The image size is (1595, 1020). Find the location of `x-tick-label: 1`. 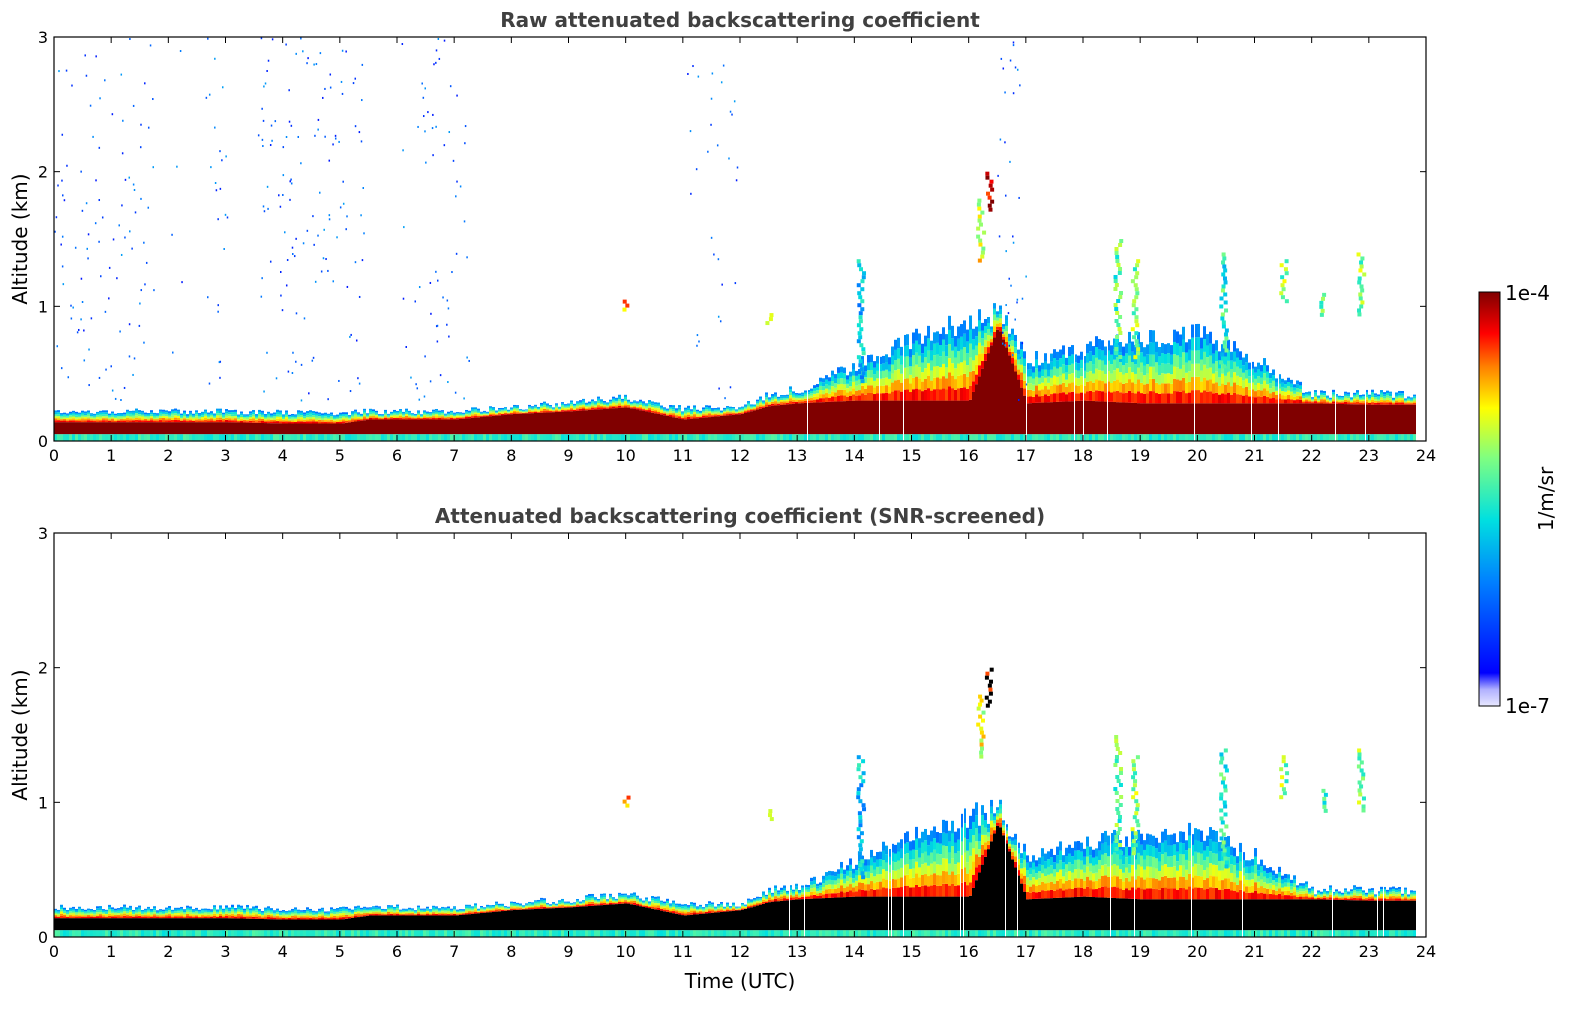

x-tick-label: 1 is located at coordinates (111, 455).